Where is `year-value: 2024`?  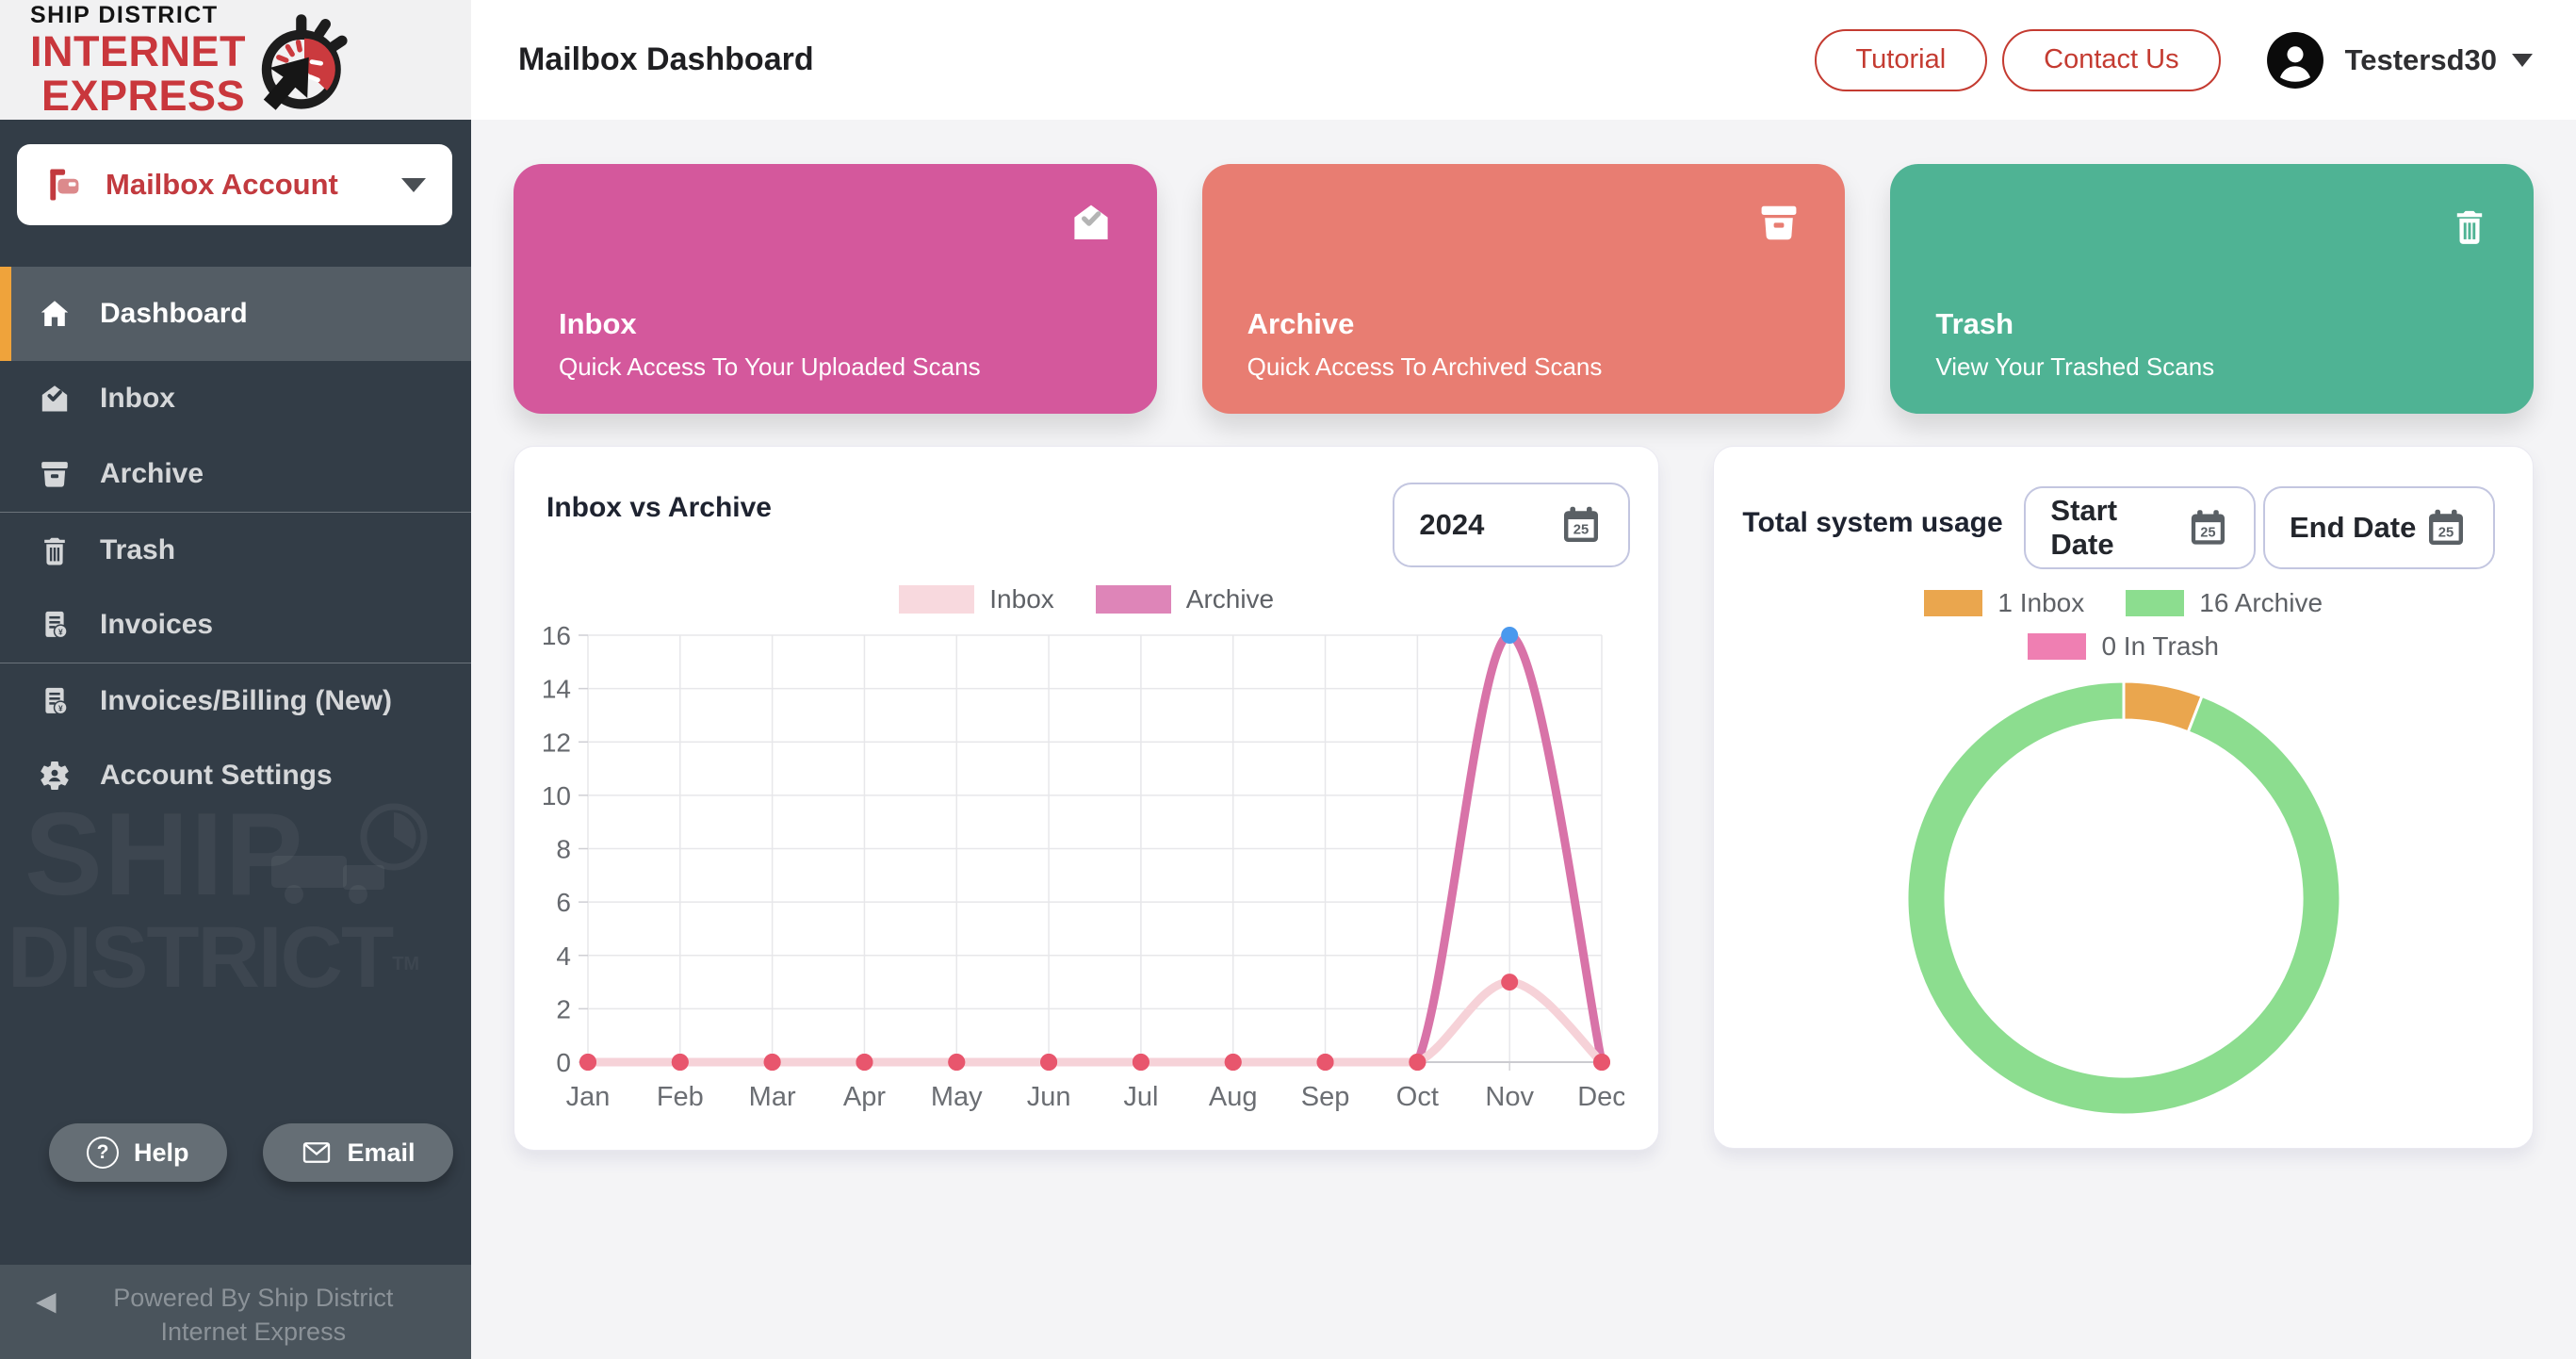
year-value: 2024 is located at coordinates (1452, 524).